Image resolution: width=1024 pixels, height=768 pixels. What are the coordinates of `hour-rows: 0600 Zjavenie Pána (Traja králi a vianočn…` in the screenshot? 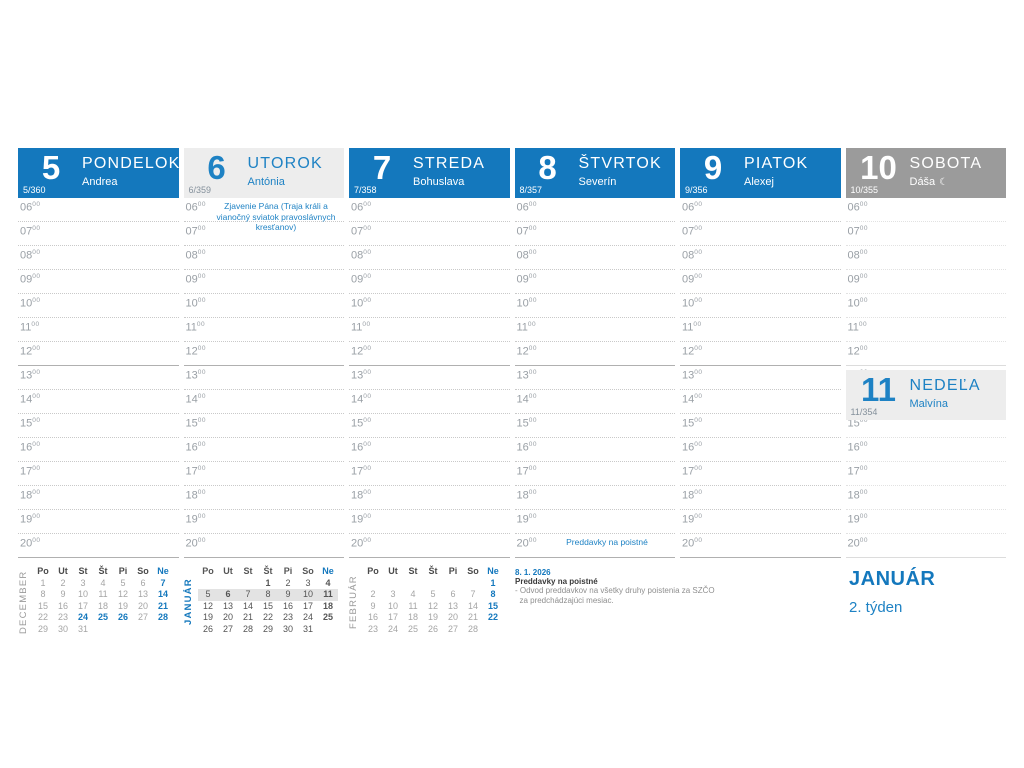 It's located at (263, 378).